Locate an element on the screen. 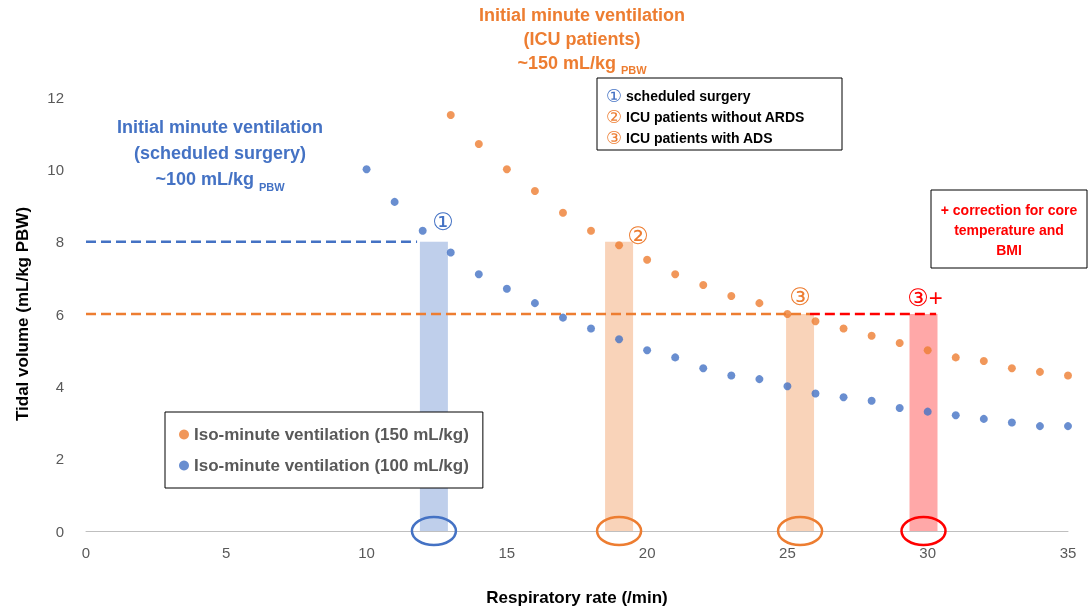 The height and width of the screenshot is (614, 1088). annotation: ② is located at coordinates (638, 235).